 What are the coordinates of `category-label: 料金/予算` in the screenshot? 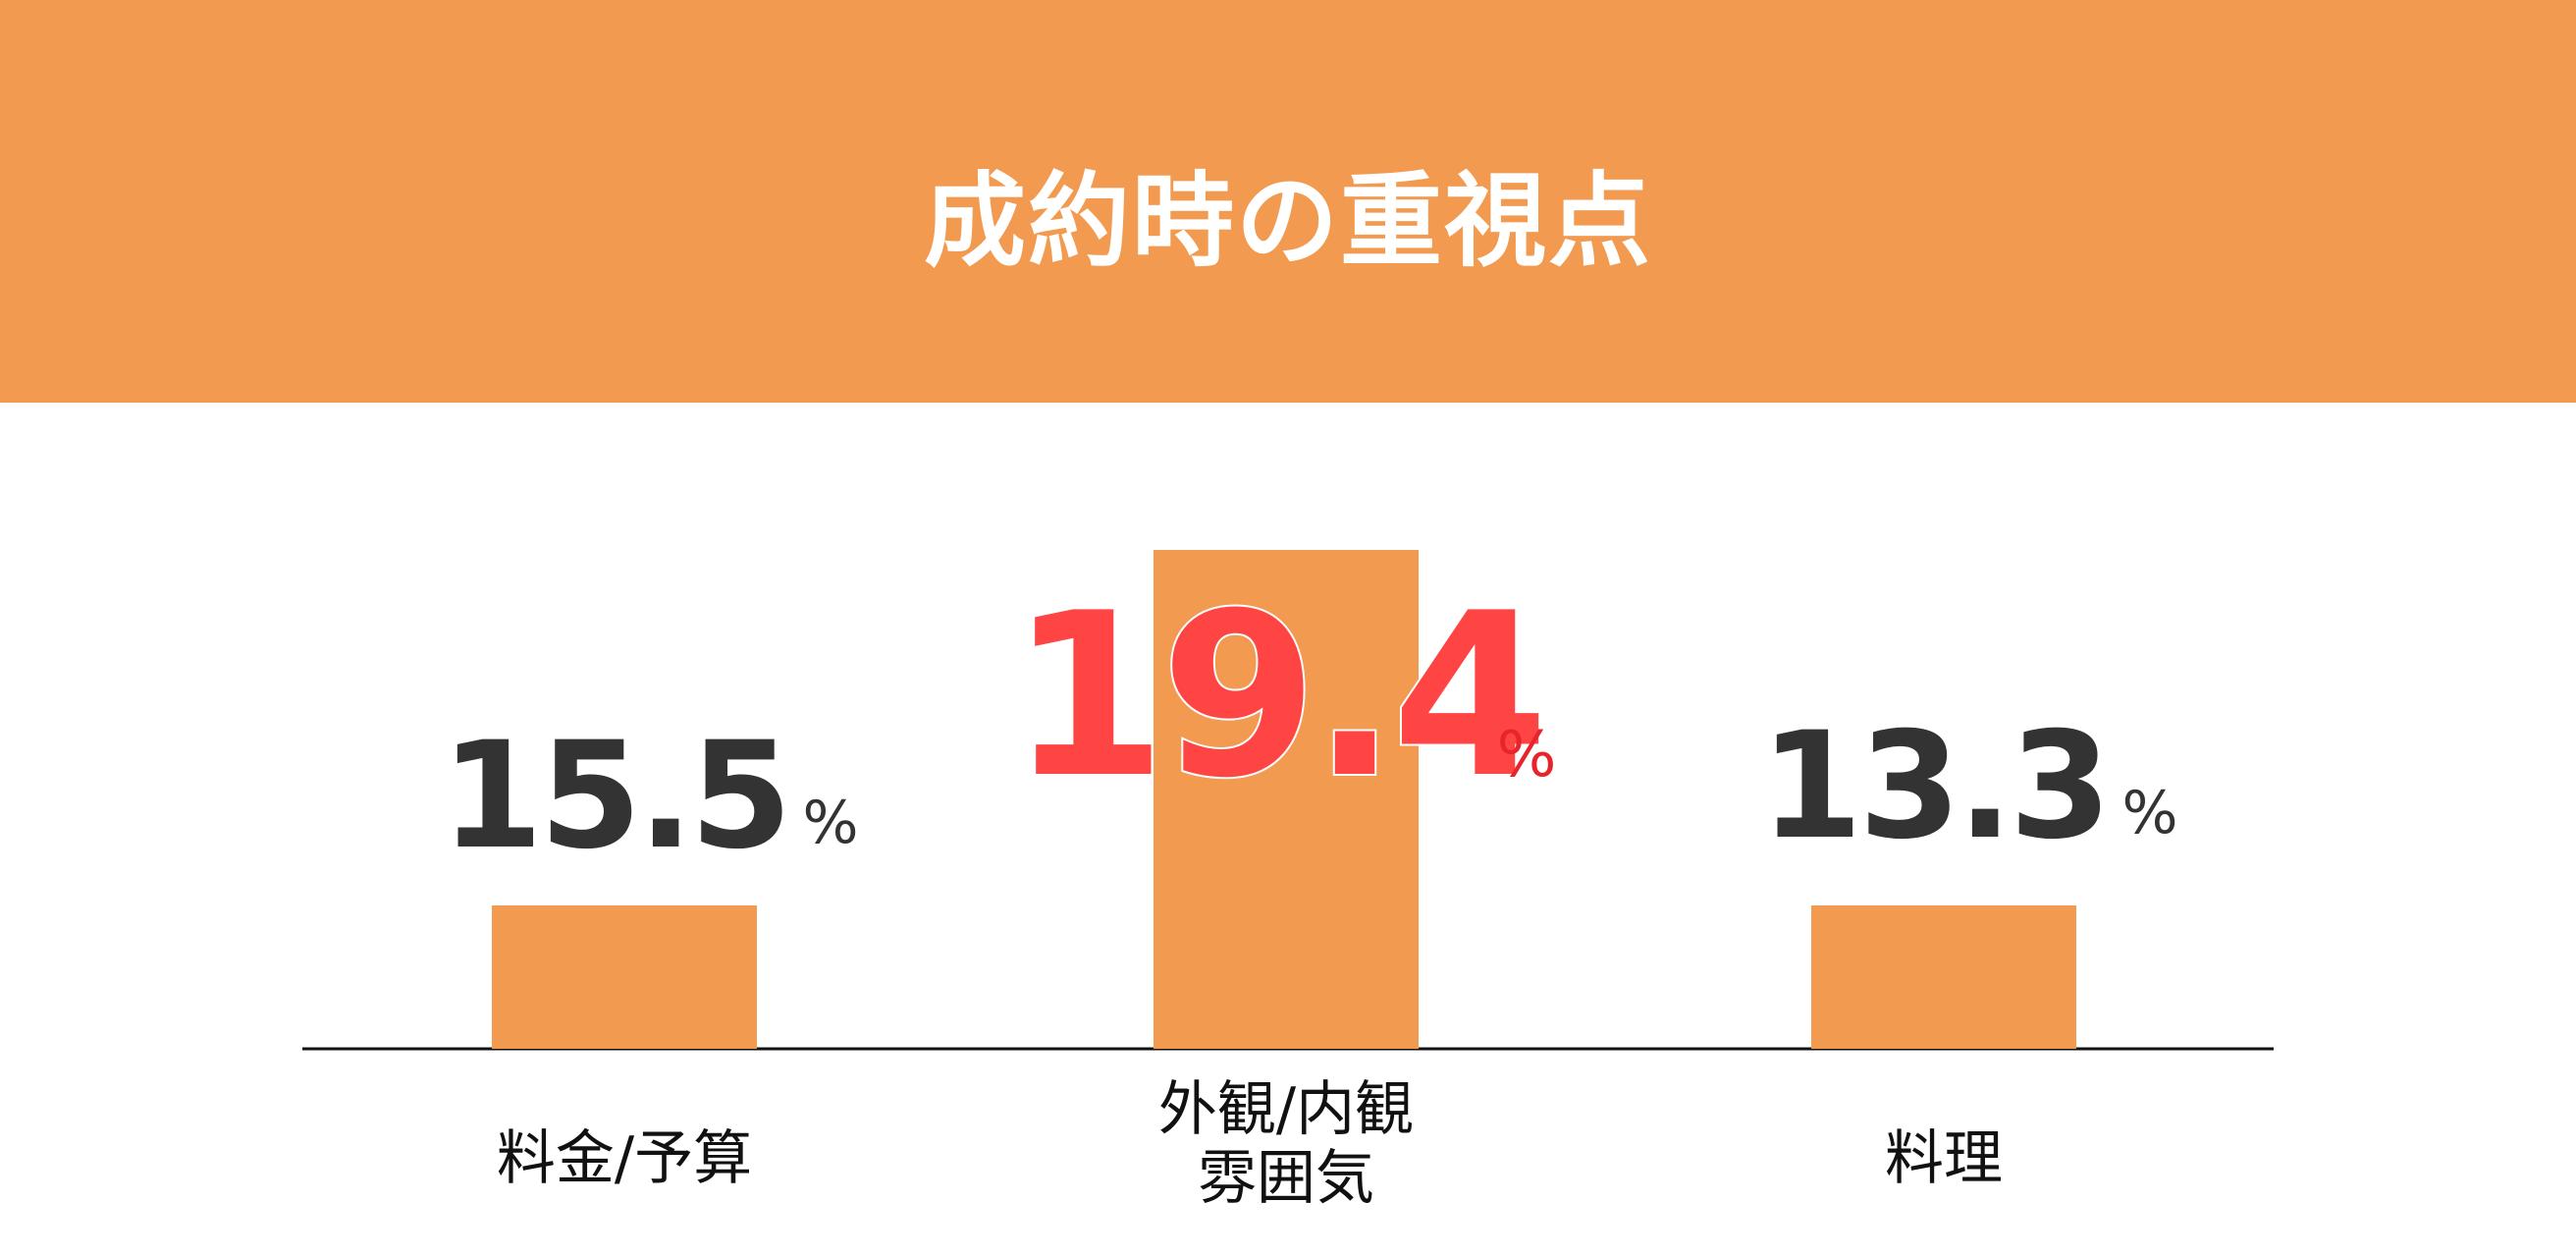 It's located at (624, 1159).